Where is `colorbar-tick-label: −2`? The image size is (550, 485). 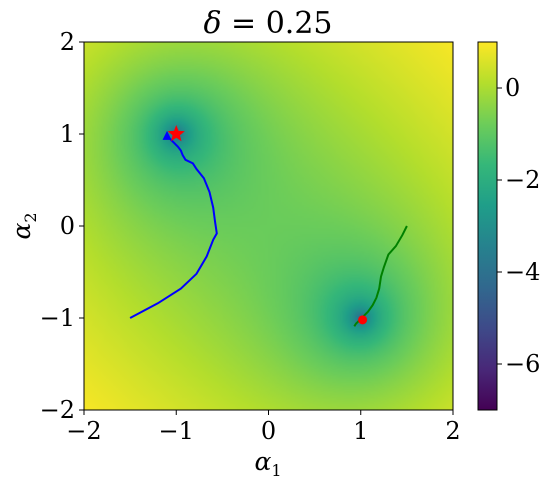 colorbar-tick-label: −2 is located at coordinates (522, 180).